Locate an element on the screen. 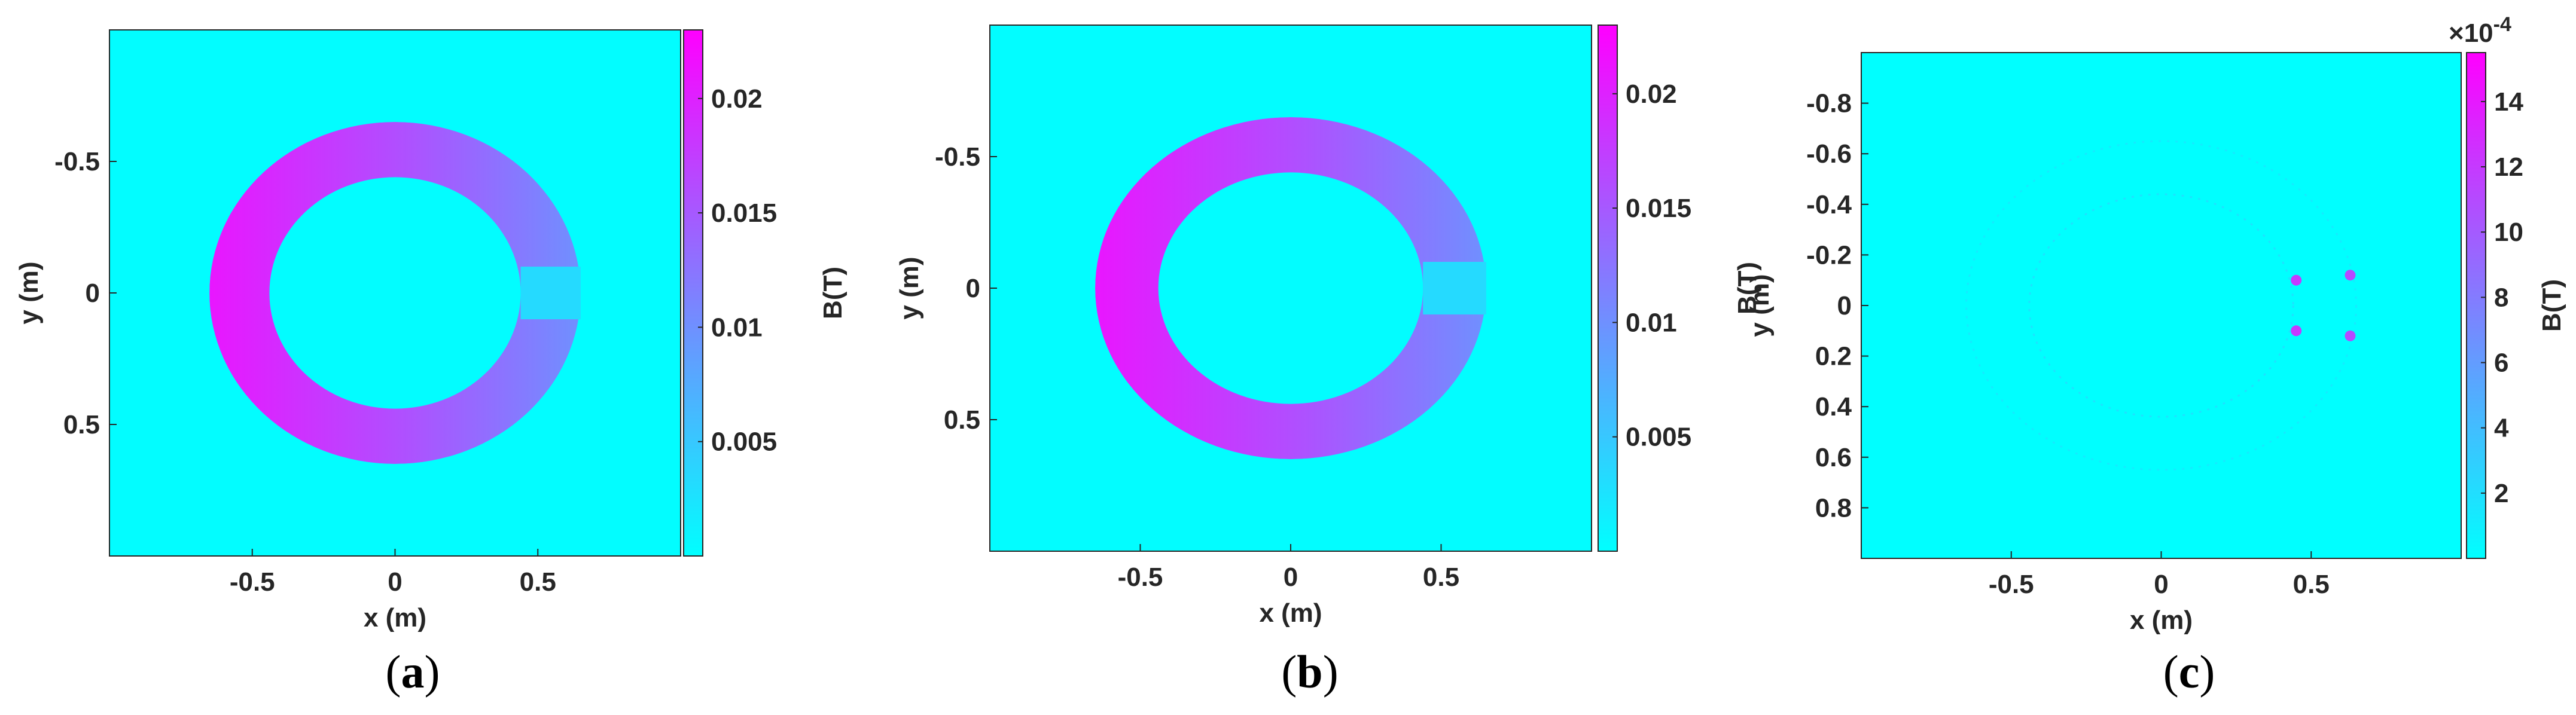  panel-letter: (b) is located at coordinates (1310, 672).